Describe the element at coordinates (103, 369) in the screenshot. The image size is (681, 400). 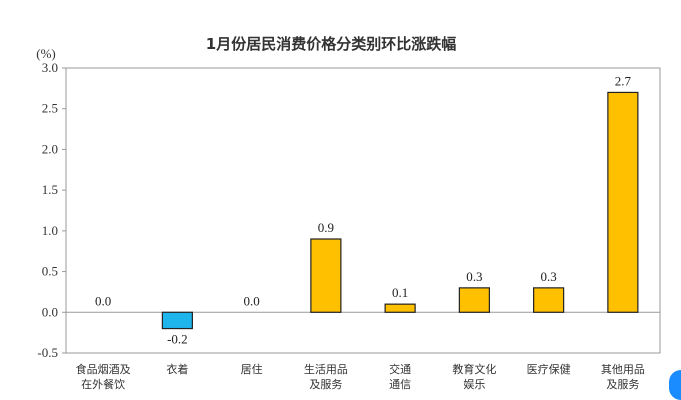
I see `x-category-label: 食品烟酒及` at that location.